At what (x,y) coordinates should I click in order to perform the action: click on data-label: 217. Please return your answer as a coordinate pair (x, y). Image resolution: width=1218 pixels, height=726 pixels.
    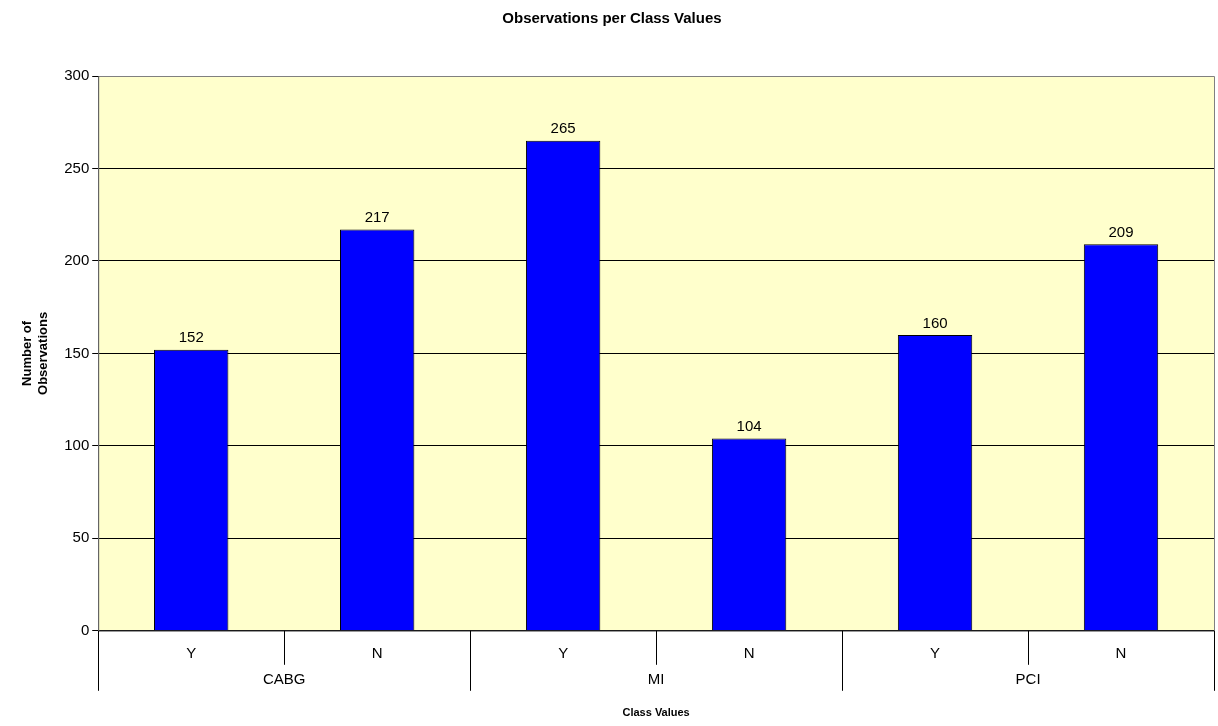
    Looking at the image, I should click on (377, 217).